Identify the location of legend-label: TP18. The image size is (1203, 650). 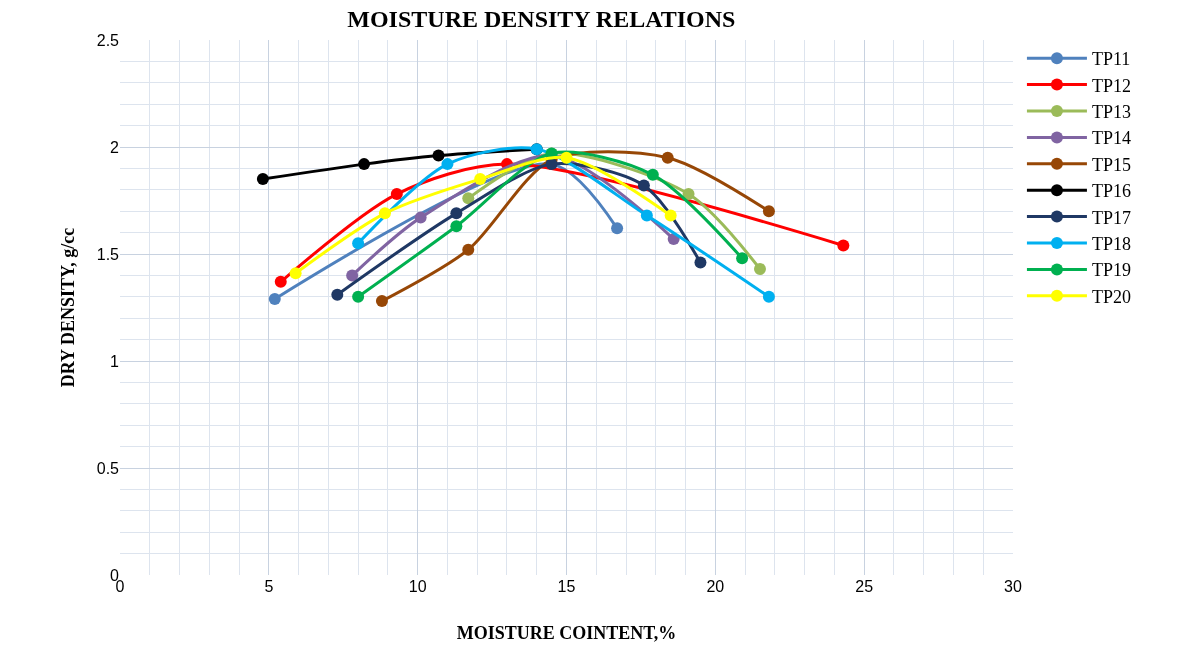
(1111, 244).